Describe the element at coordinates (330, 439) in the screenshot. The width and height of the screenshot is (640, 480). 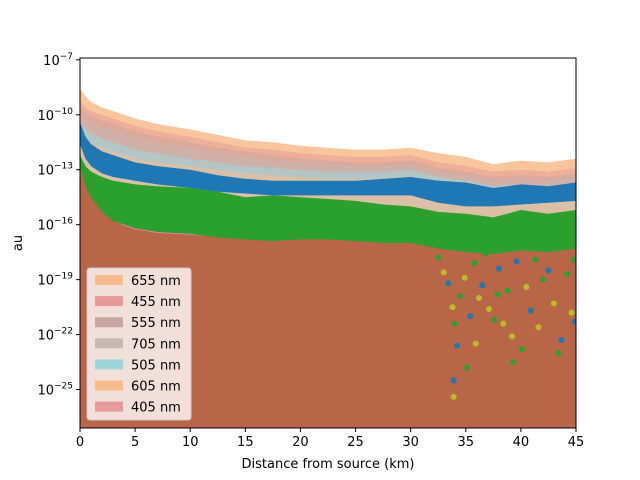
I see `x-axis: 0 5 10 15 20 25 30 35 40 45` at that location.